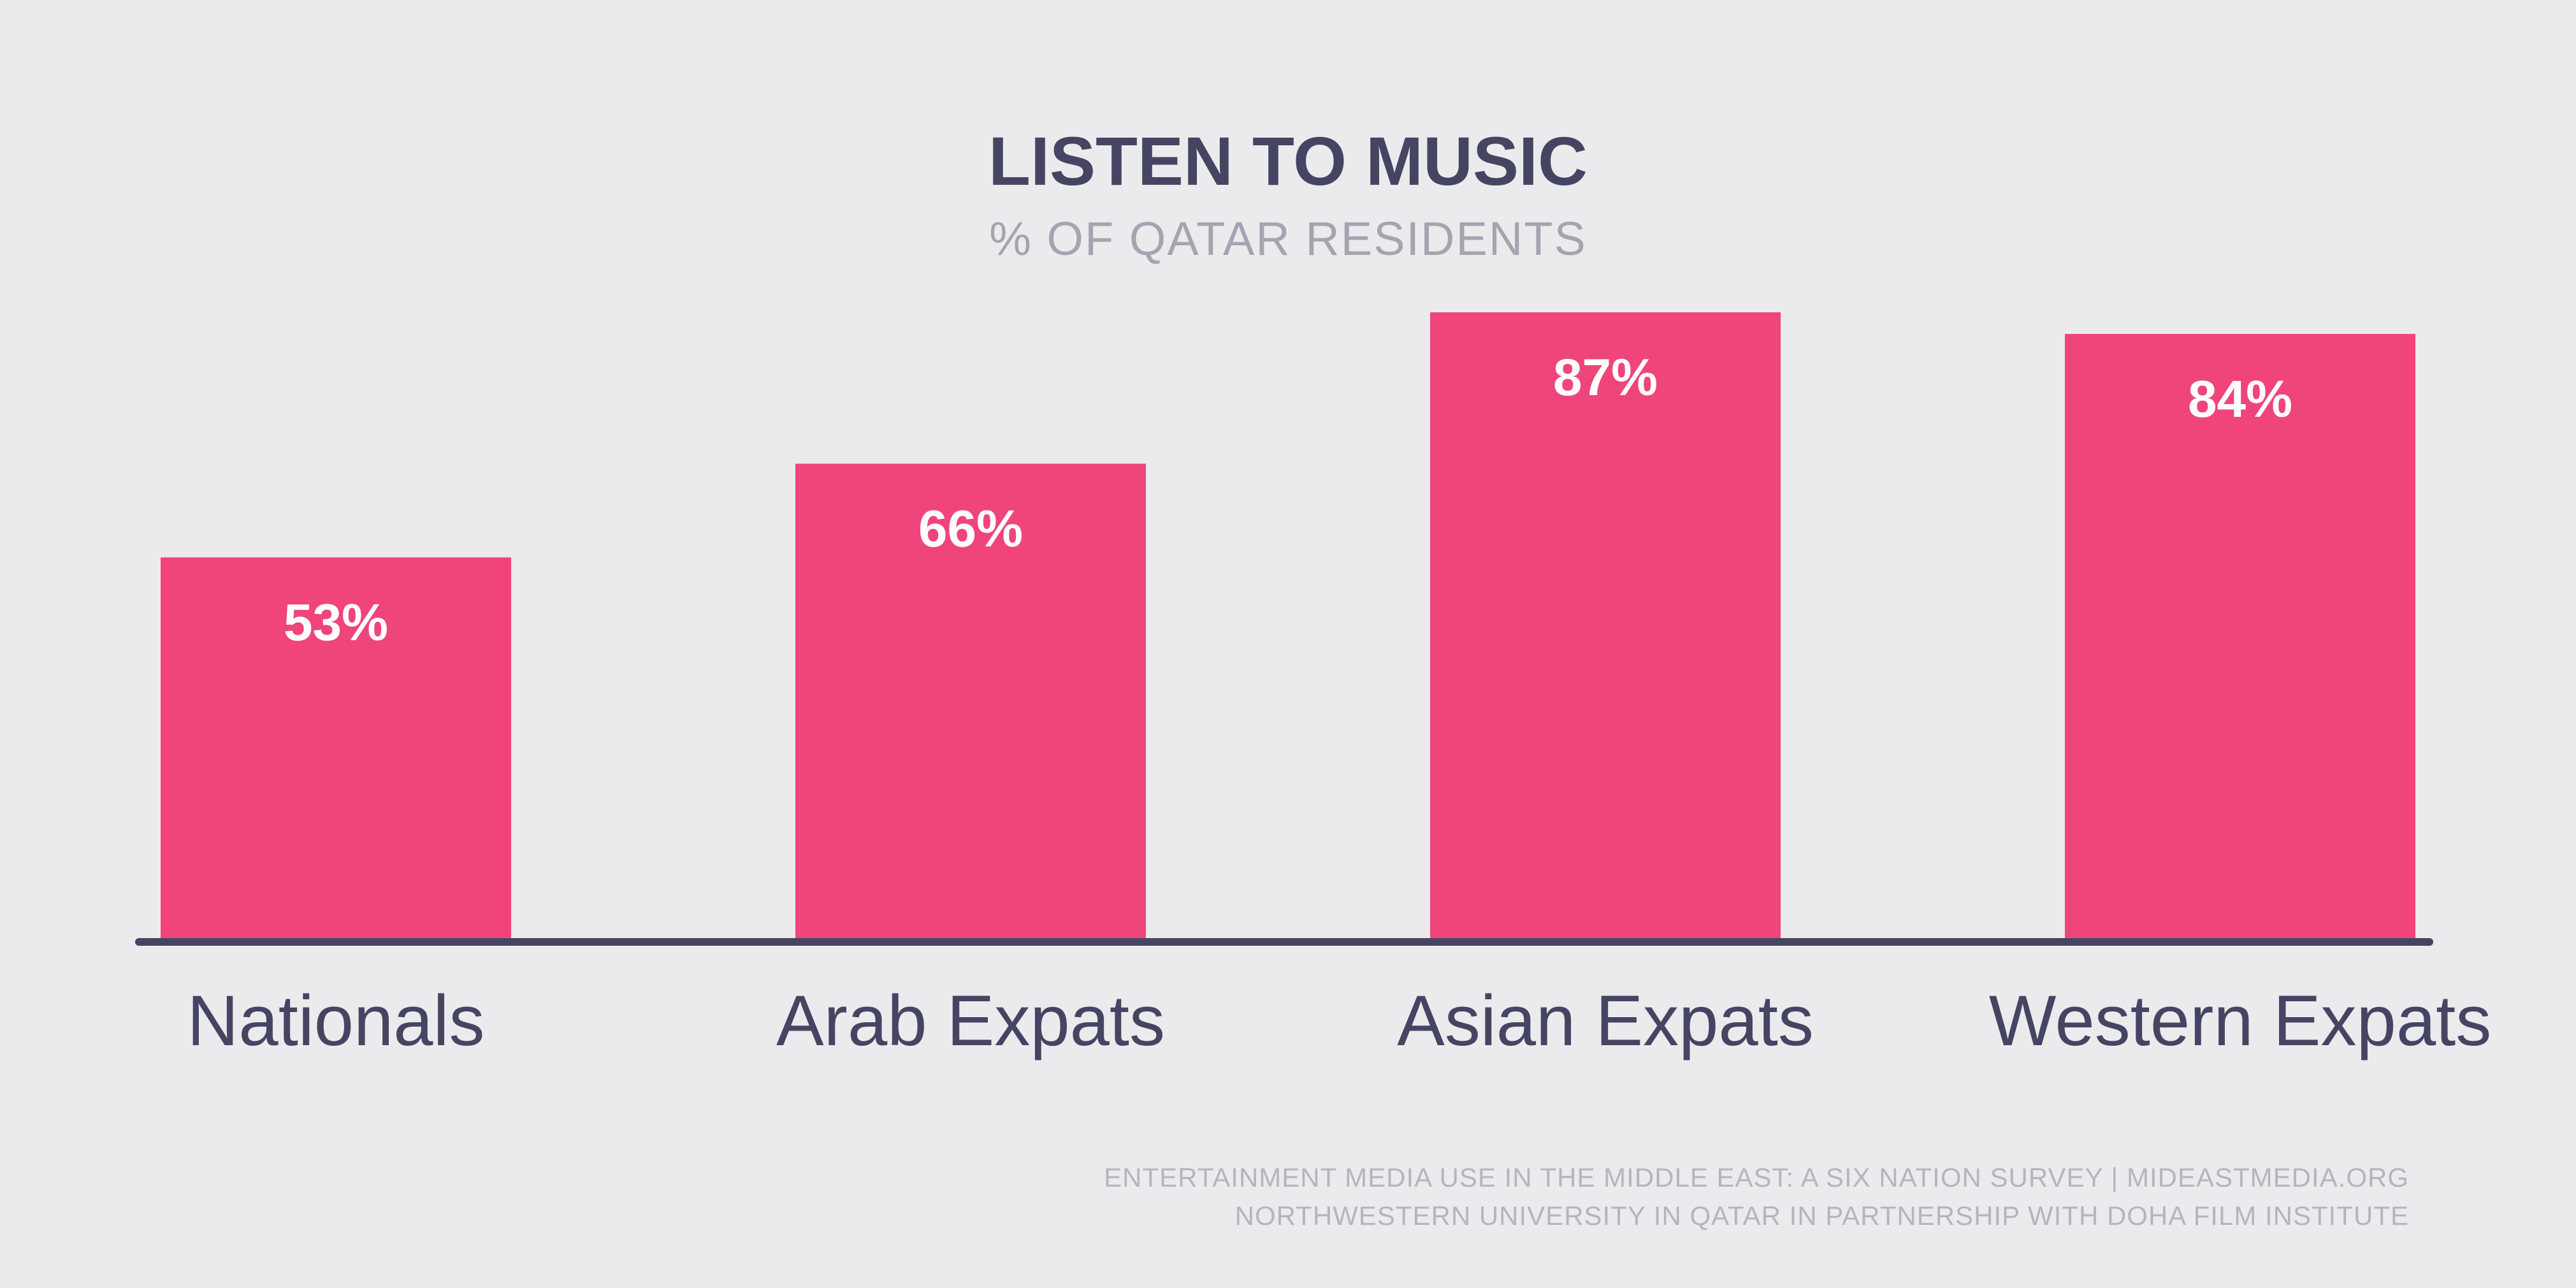 The width and height of the screenshot is (2576, 1288). I want to click on bar-value-label-0: 53%, so click(336, 623).